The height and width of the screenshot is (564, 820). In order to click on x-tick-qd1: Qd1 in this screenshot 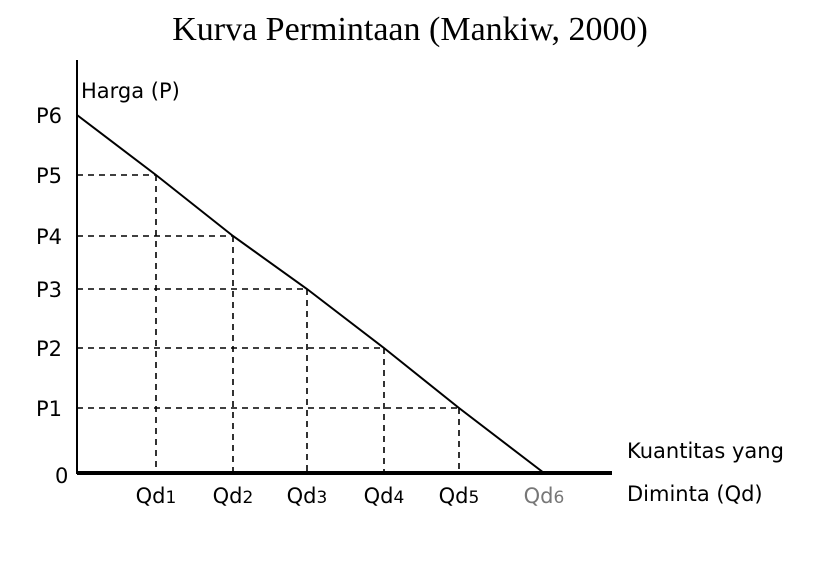, I will do `click(156, 496)`.